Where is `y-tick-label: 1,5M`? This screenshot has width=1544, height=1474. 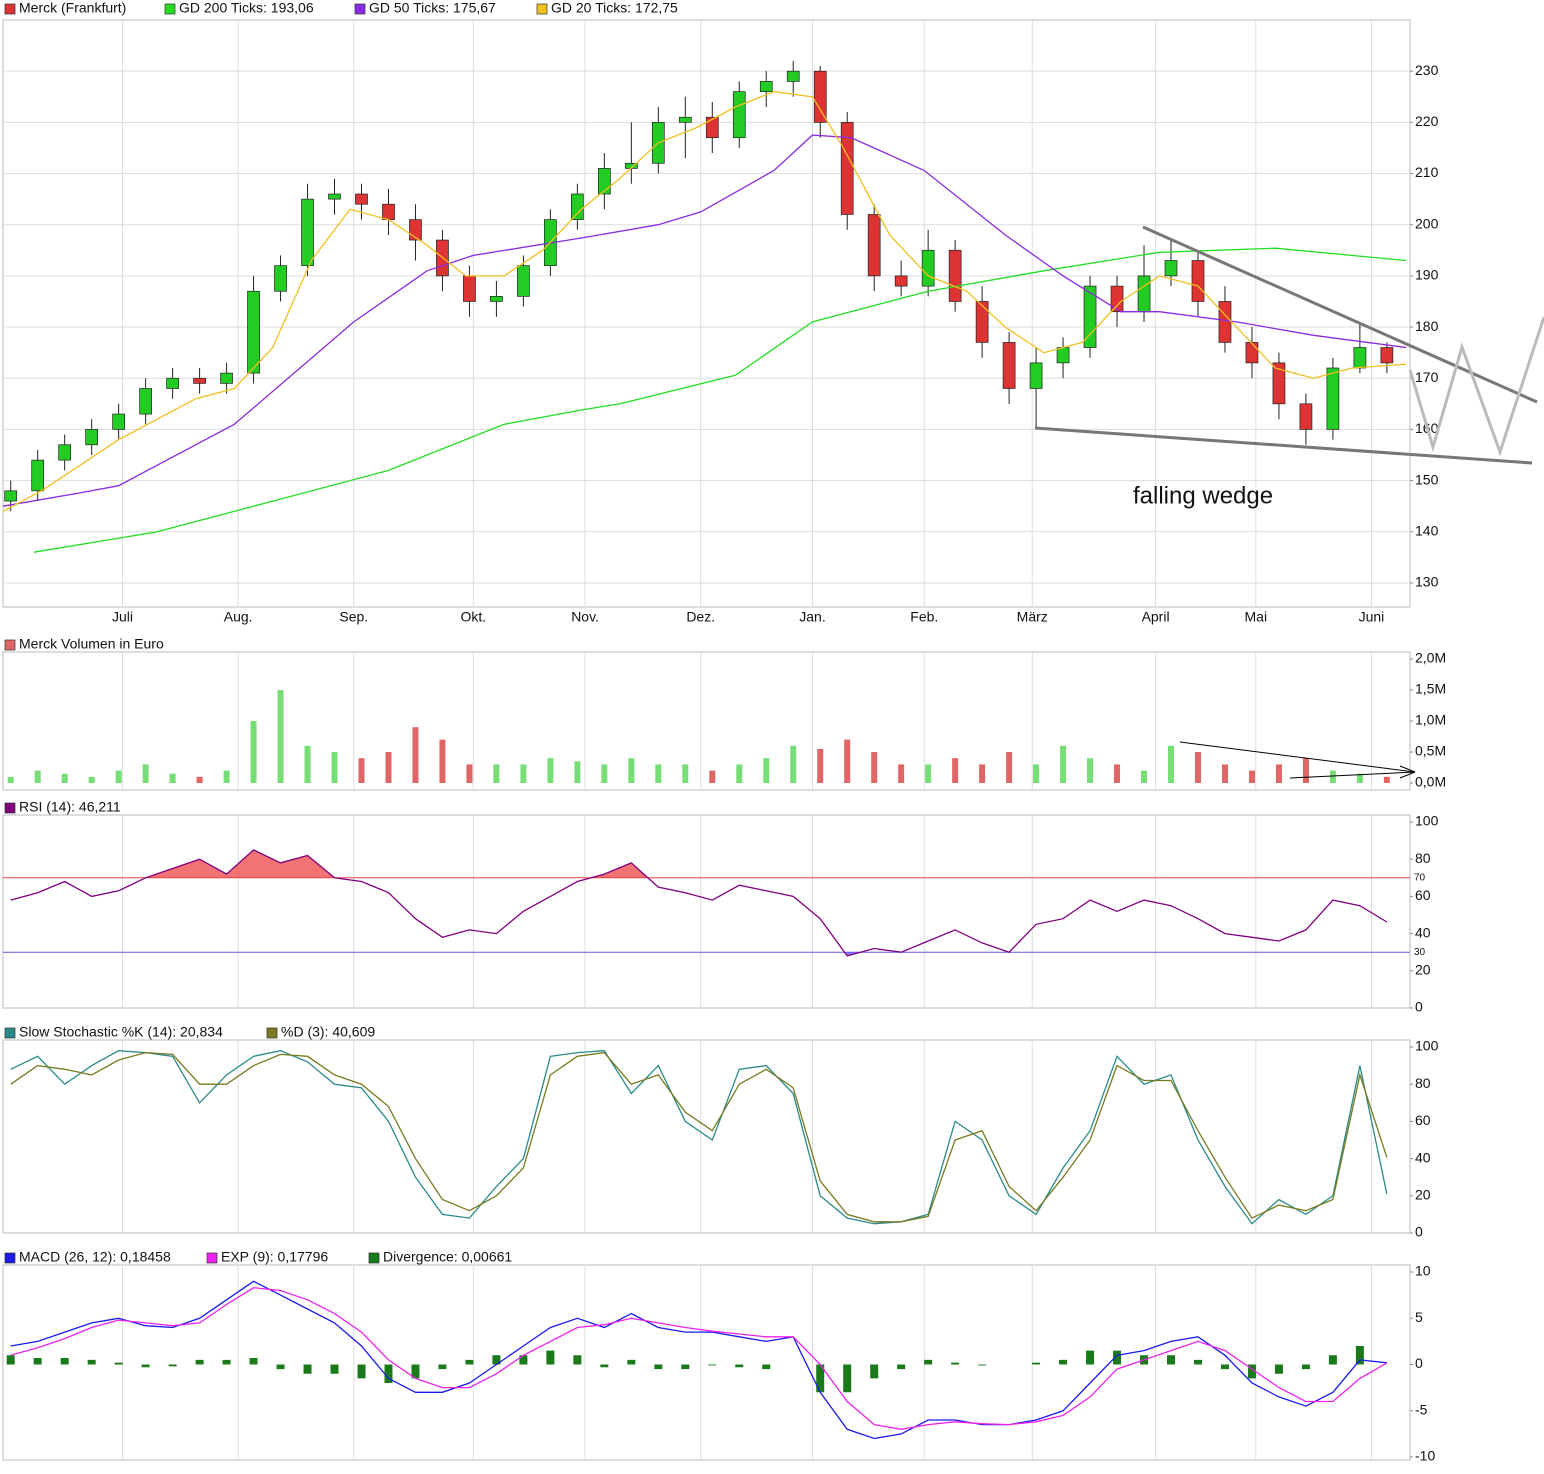 y-tick-label: 1,5M is located at coordinates (1430, 689).